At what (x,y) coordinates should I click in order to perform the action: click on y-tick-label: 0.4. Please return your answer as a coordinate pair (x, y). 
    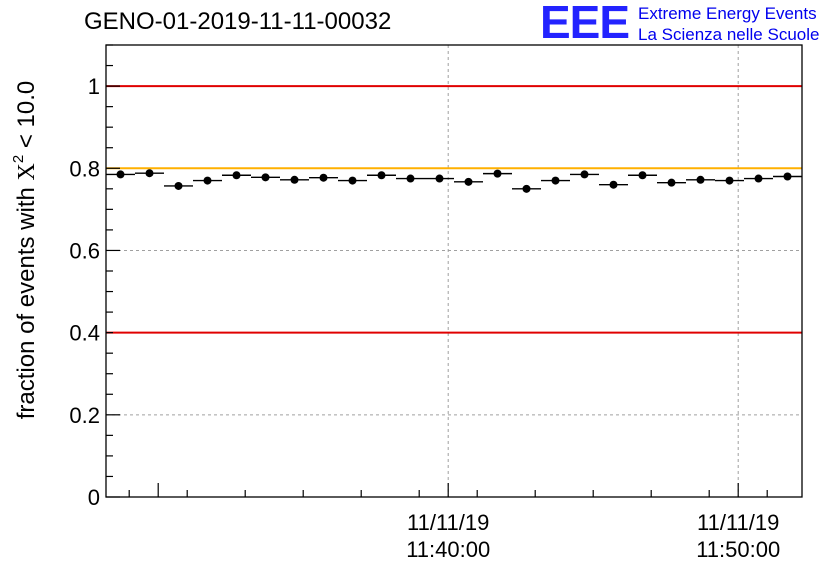
    Looking at the image, I should click on (84, 333).